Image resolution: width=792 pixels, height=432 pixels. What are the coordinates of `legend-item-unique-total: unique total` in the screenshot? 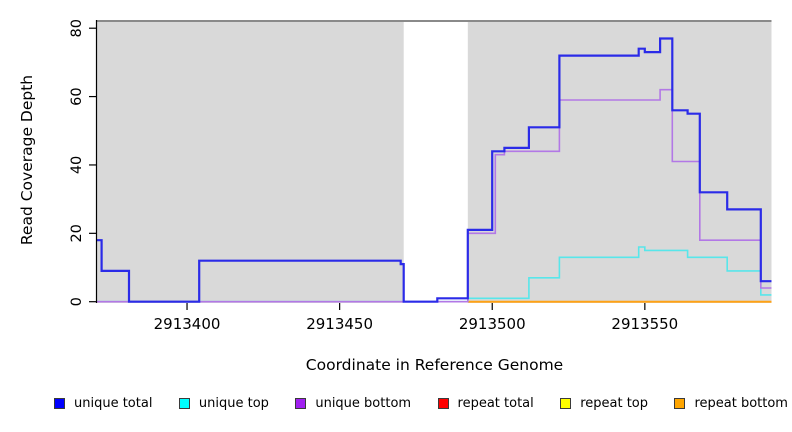 It's located at (103, 403).